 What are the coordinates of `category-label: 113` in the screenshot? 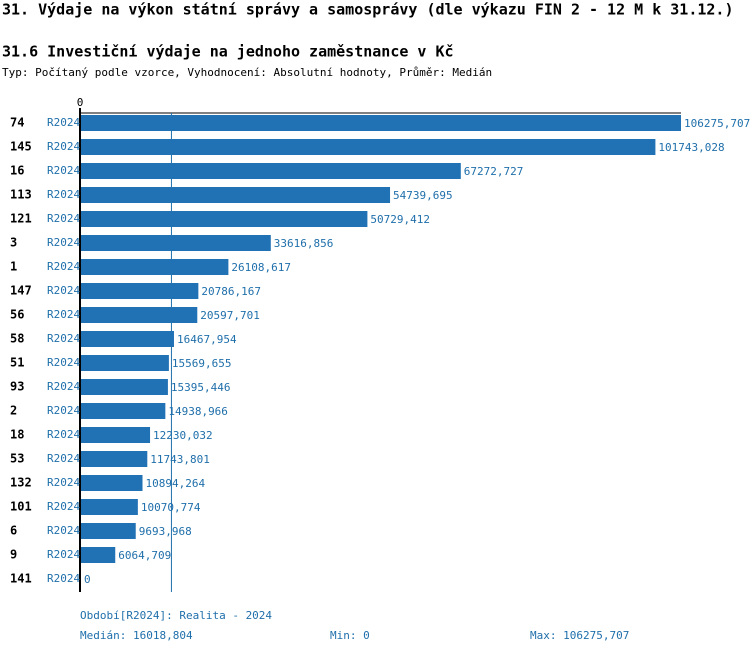 It's located at (21, 195).